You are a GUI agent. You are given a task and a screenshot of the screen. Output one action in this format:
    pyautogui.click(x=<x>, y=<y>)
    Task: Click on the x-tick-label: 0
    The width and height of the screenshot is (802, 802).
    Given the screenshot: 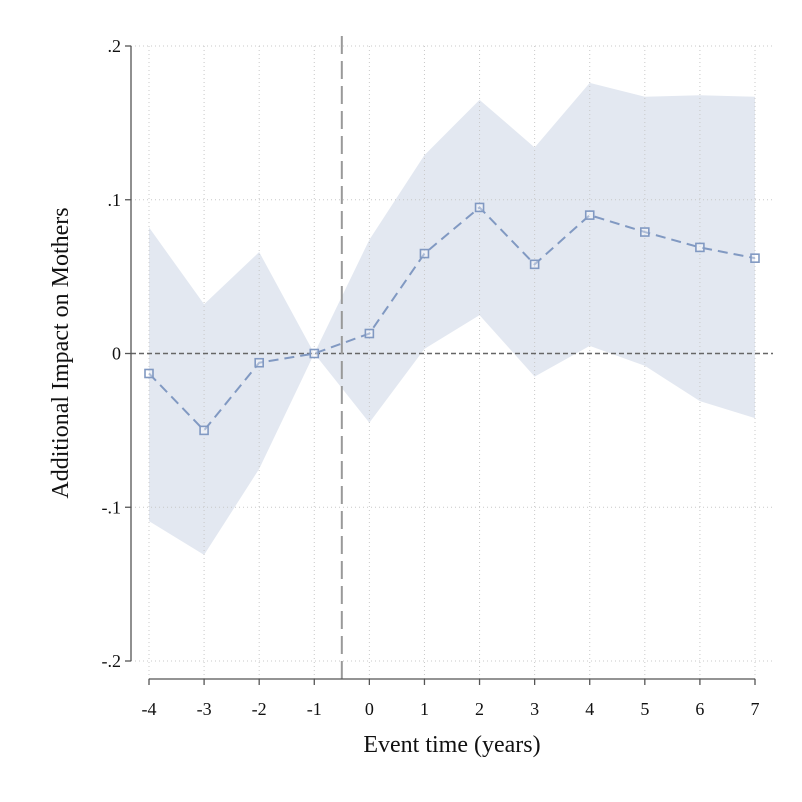 What is the action you would take?
    pyautogui.click(x=369, y=709)
    